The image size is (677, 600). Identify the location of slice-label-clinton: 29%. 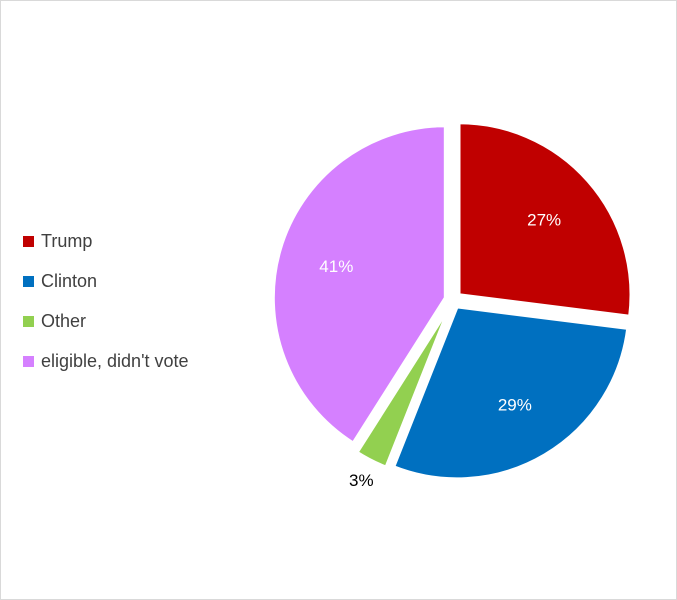
(515, 405).